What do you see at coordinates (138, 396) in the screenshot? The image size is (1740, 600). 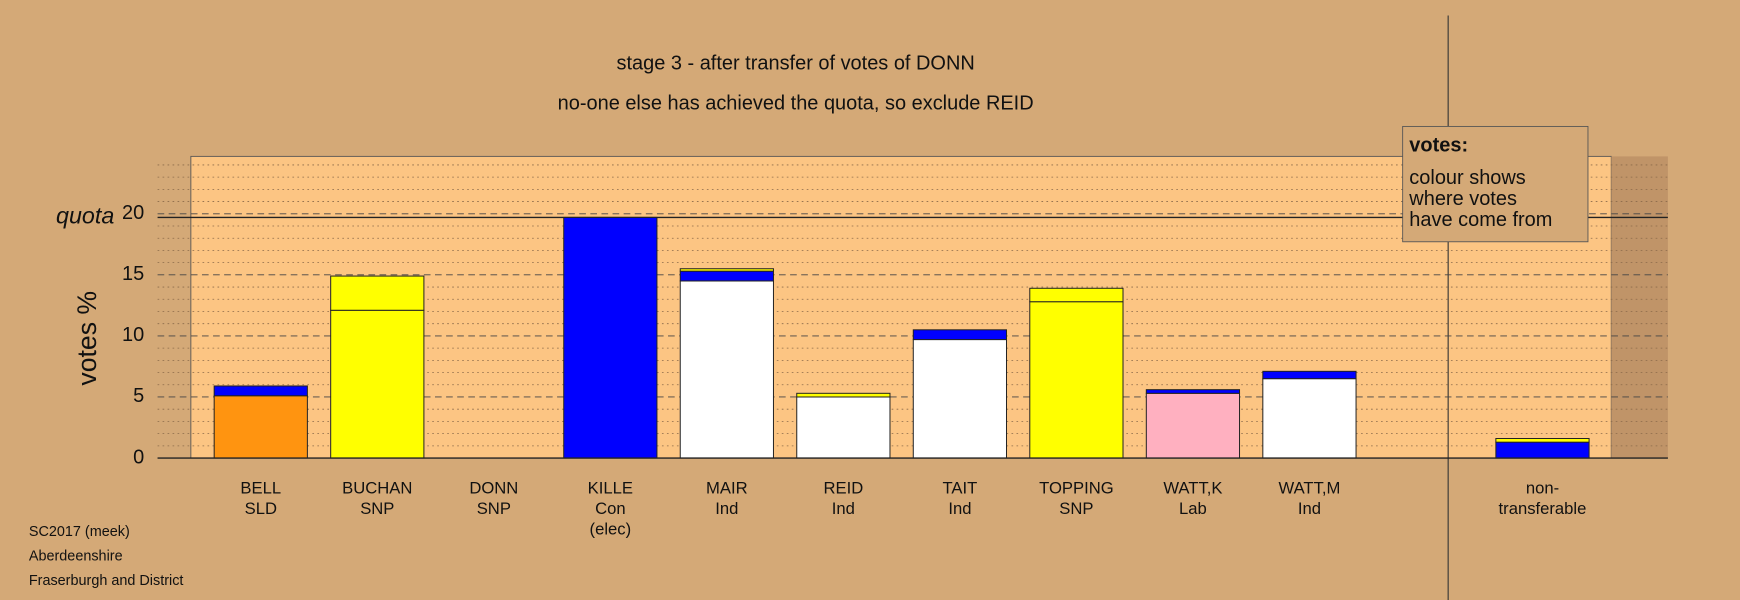 I see `y-tick-label: 5` at bounding box center [138, 396].